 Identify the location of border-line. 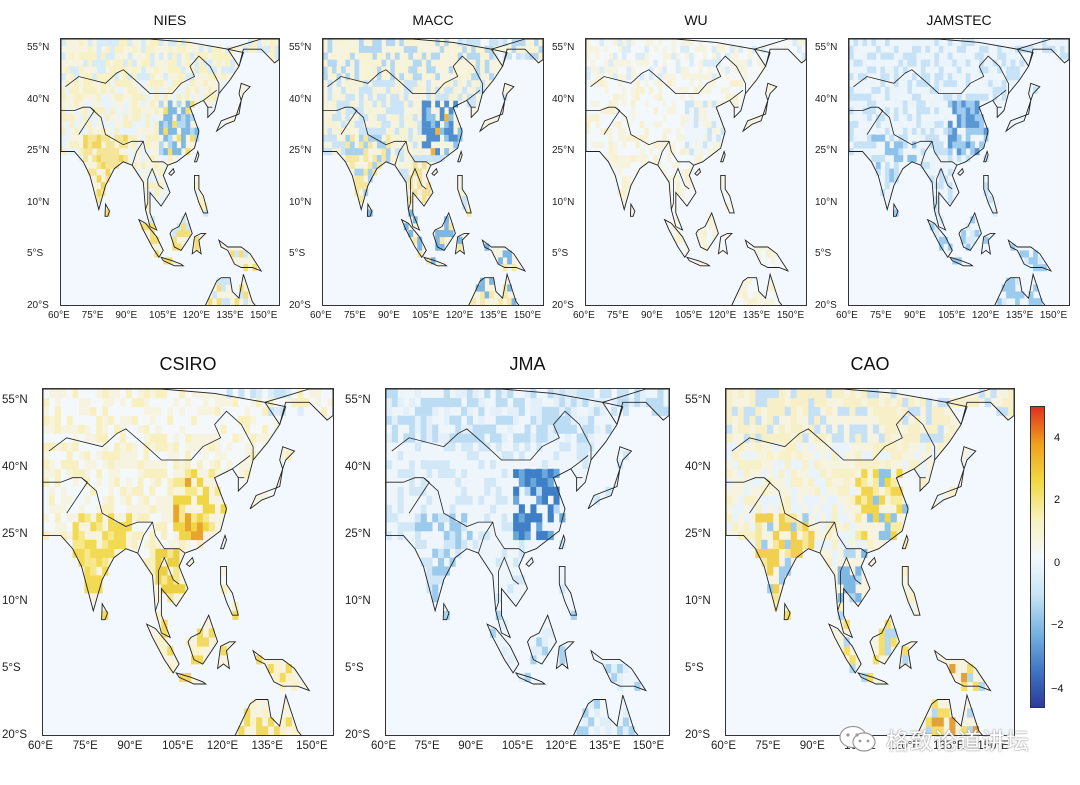
(491, 435).